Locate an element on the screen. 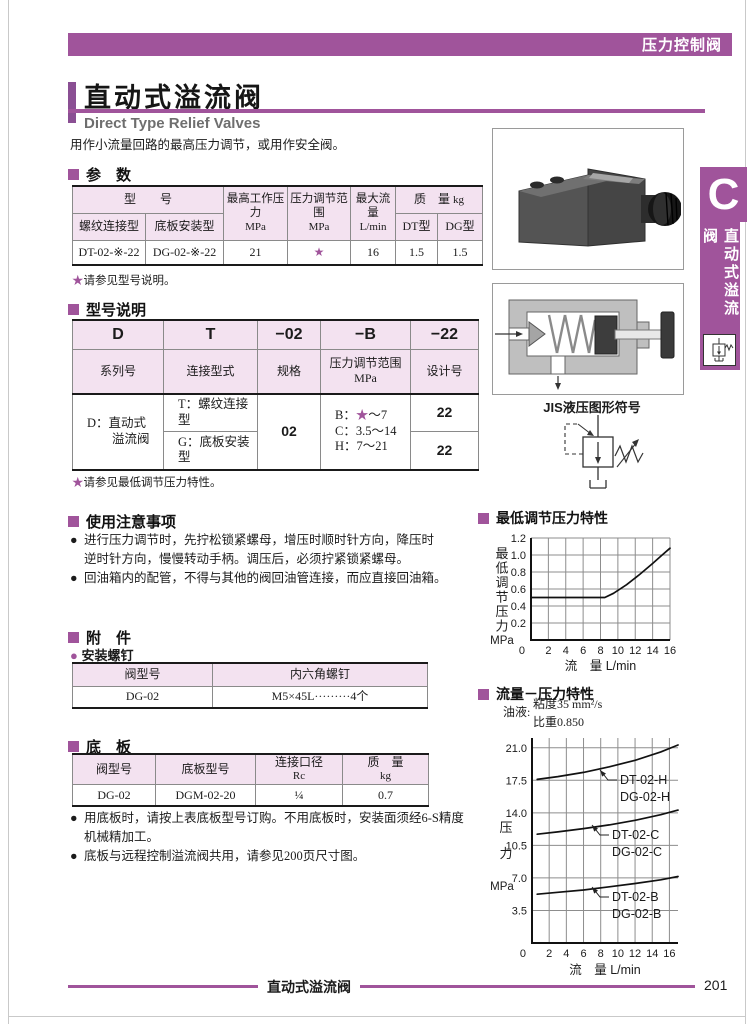 Image resolution: width=747 pixels, height=1024 pixels. svg-text: 调 is located at coordinates (501, 582).